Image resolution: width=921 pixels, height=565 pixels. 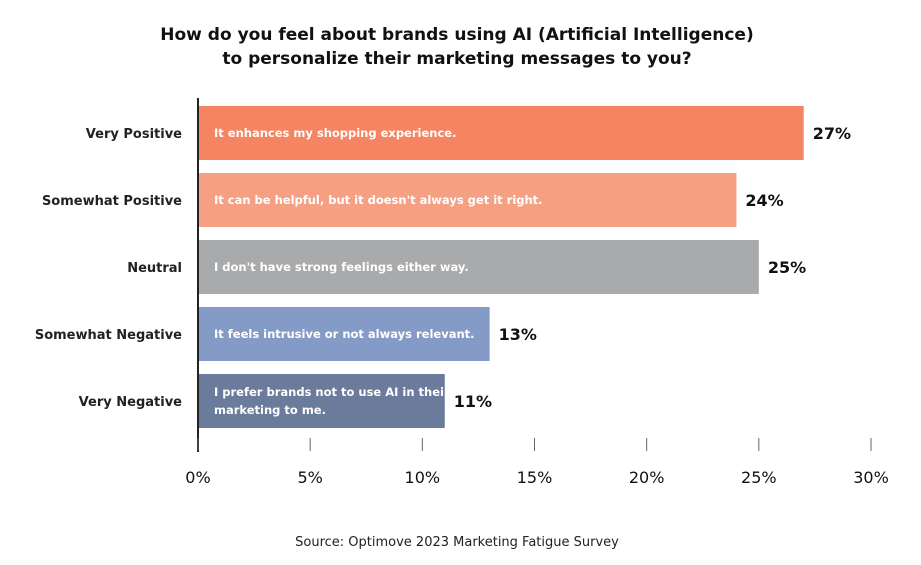 I want to click on value-label: 25%, so click(x=787, y=267).